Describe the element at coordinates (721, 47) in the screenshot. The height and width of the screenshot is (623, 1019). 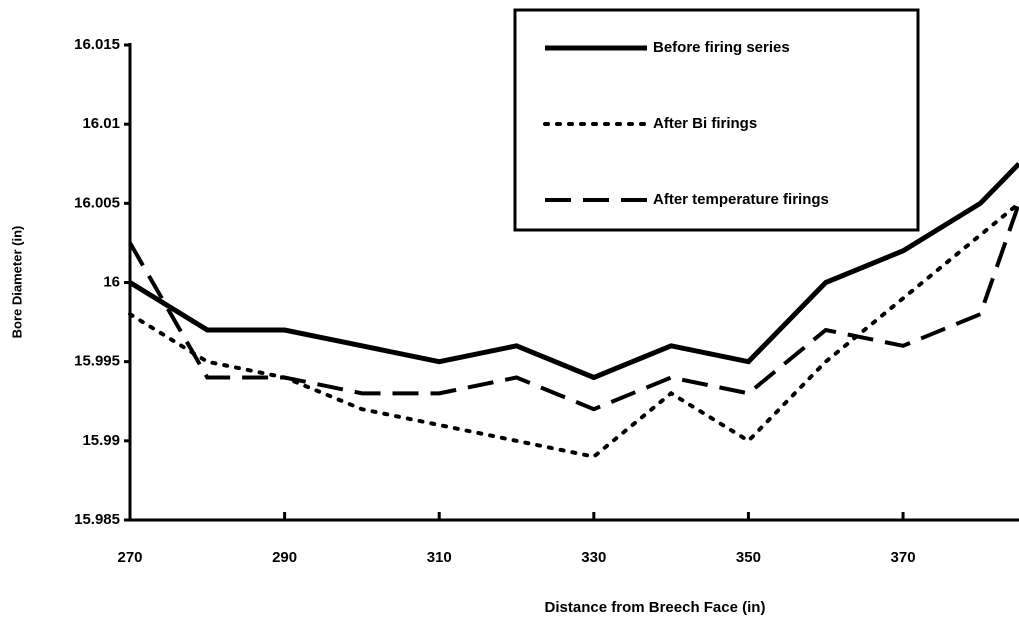
I see `legend-label: Before firing series` at that location.